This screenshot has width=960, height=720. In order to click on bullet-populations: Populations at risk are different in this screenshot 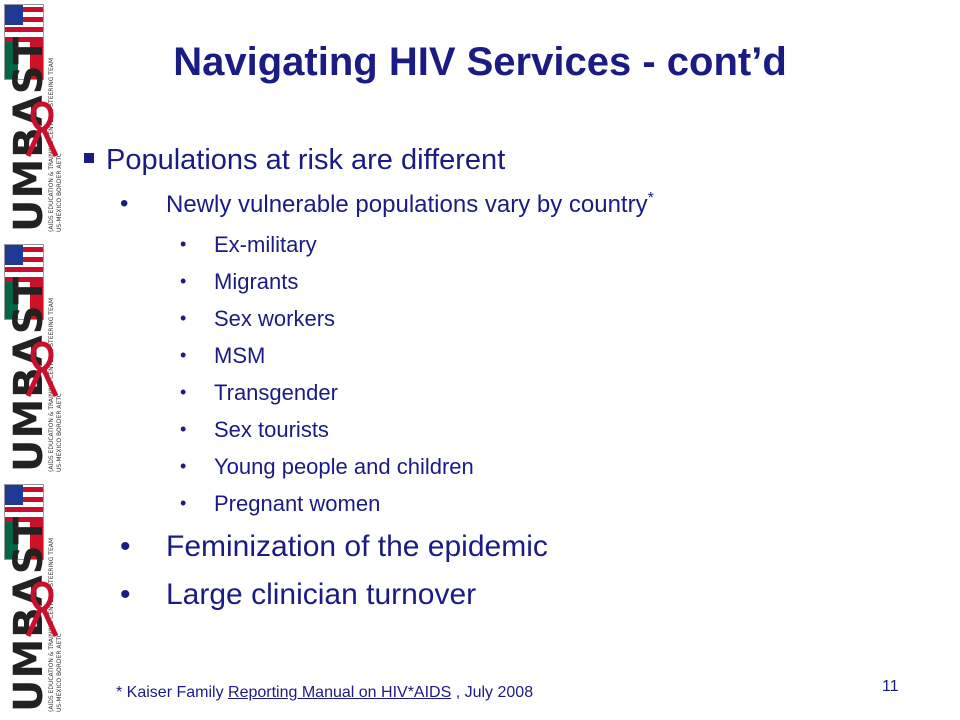, I will do `click(294, 160)`.